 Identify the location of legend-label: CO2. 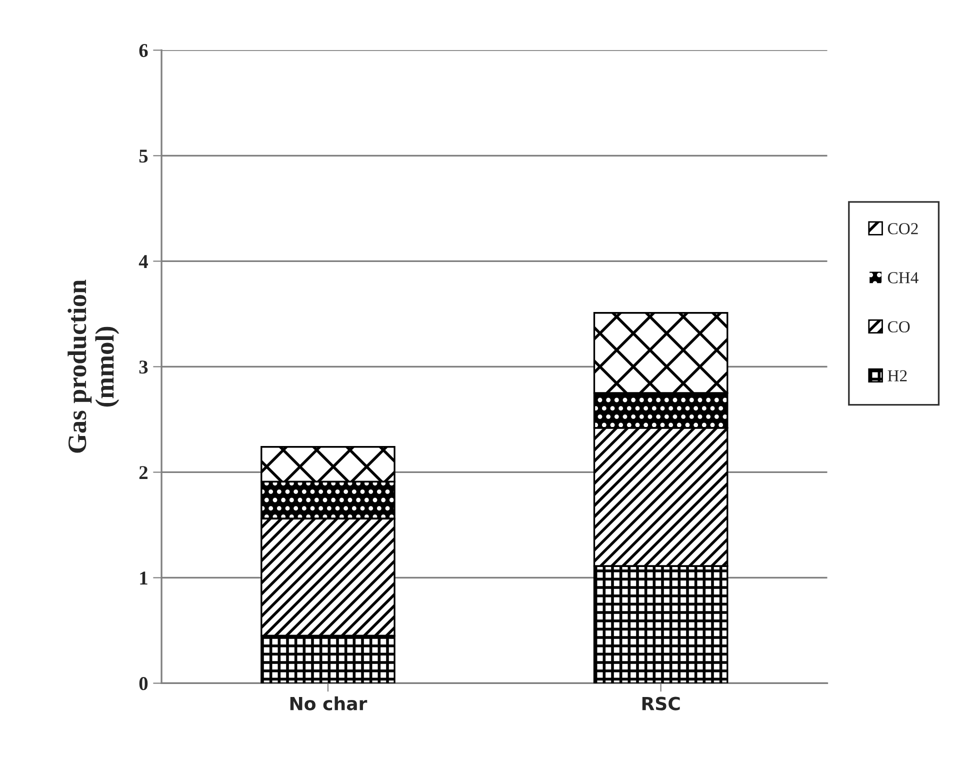
(903, 228).